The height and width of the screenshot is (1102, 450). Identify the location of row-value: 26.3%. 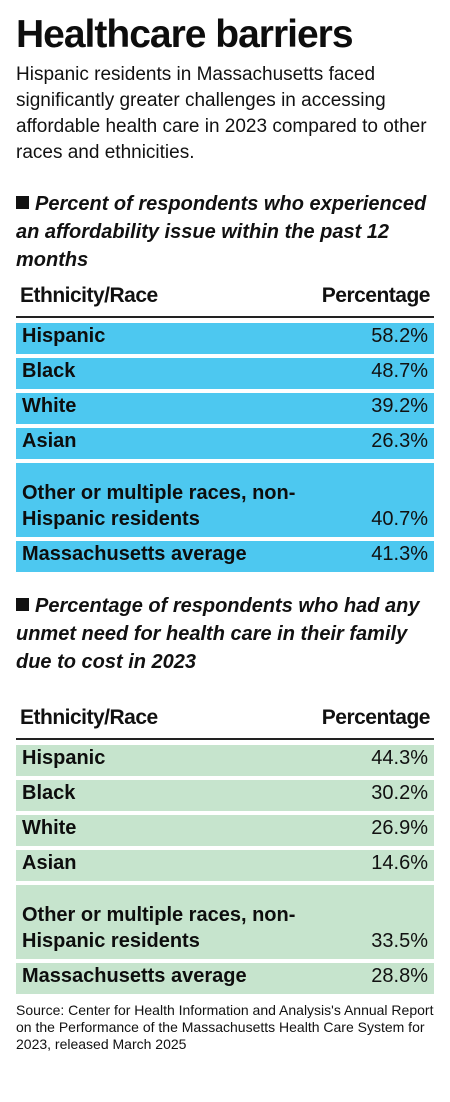
(399, 441).